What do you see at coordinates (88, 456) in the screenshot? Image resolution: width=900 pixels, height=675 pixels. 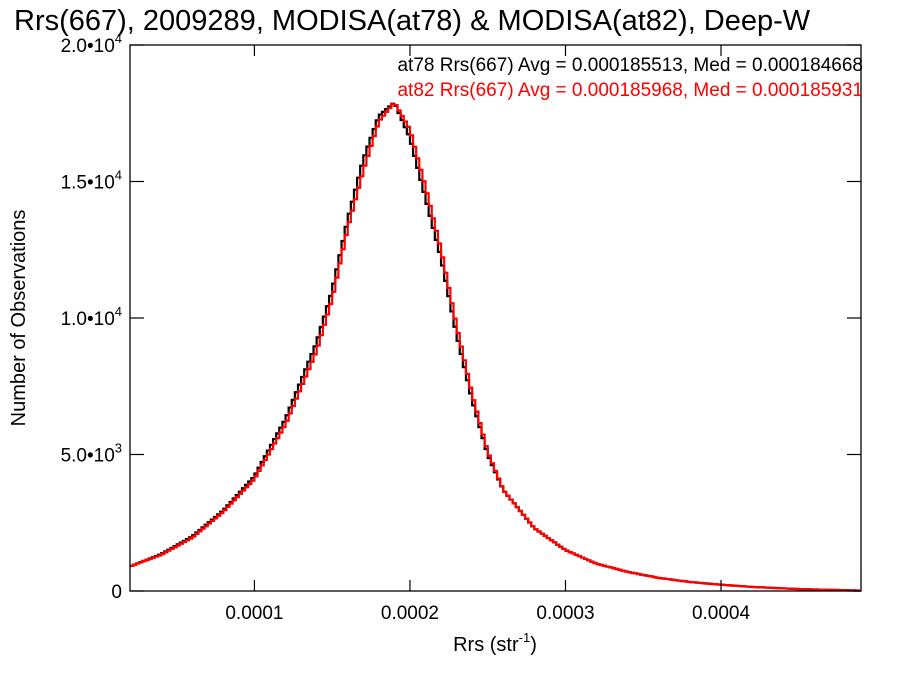 I see `y-tick-label-text: 5.0•10` at bounding box center [88, 456].